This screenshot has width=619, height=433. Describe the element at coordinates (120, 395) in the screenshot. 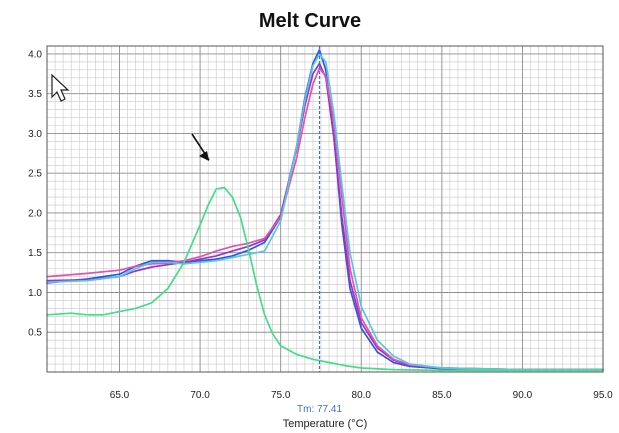

I see `x-tick-label: 65.0` at that location.